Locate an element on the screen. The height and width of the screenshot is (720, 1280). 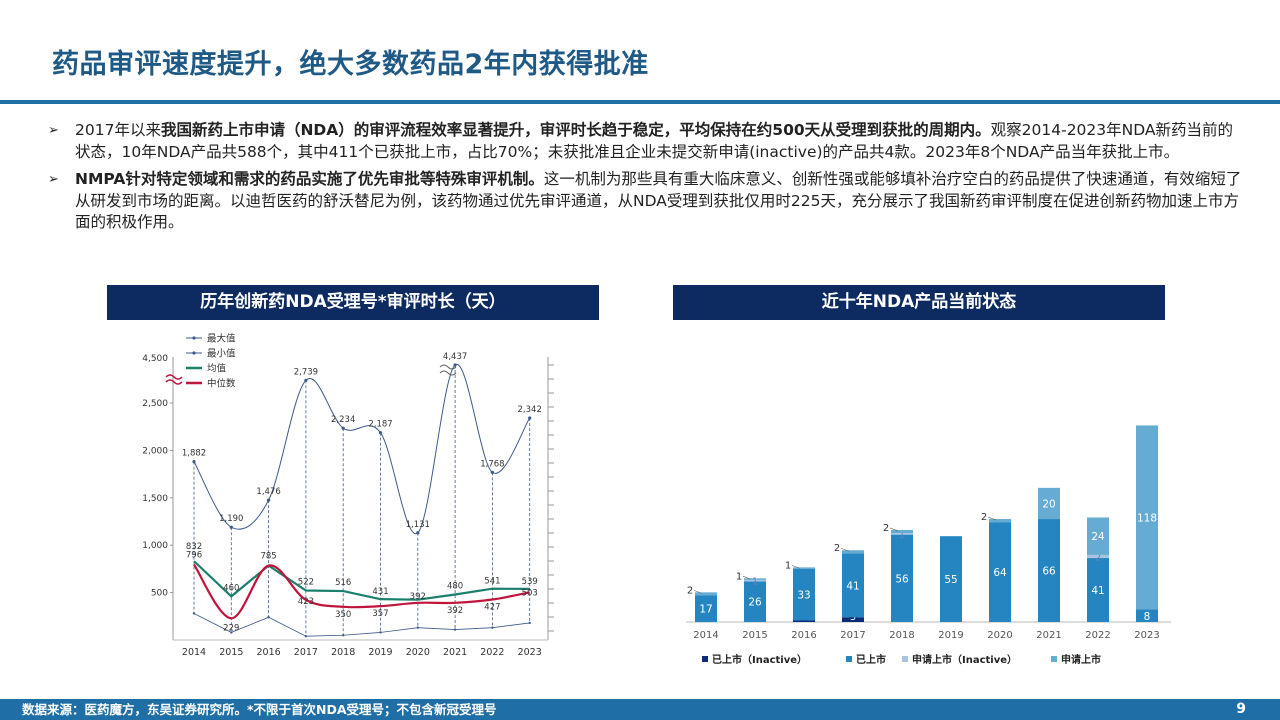
legend-label: 已上市 is located at coordinates (871, 659).